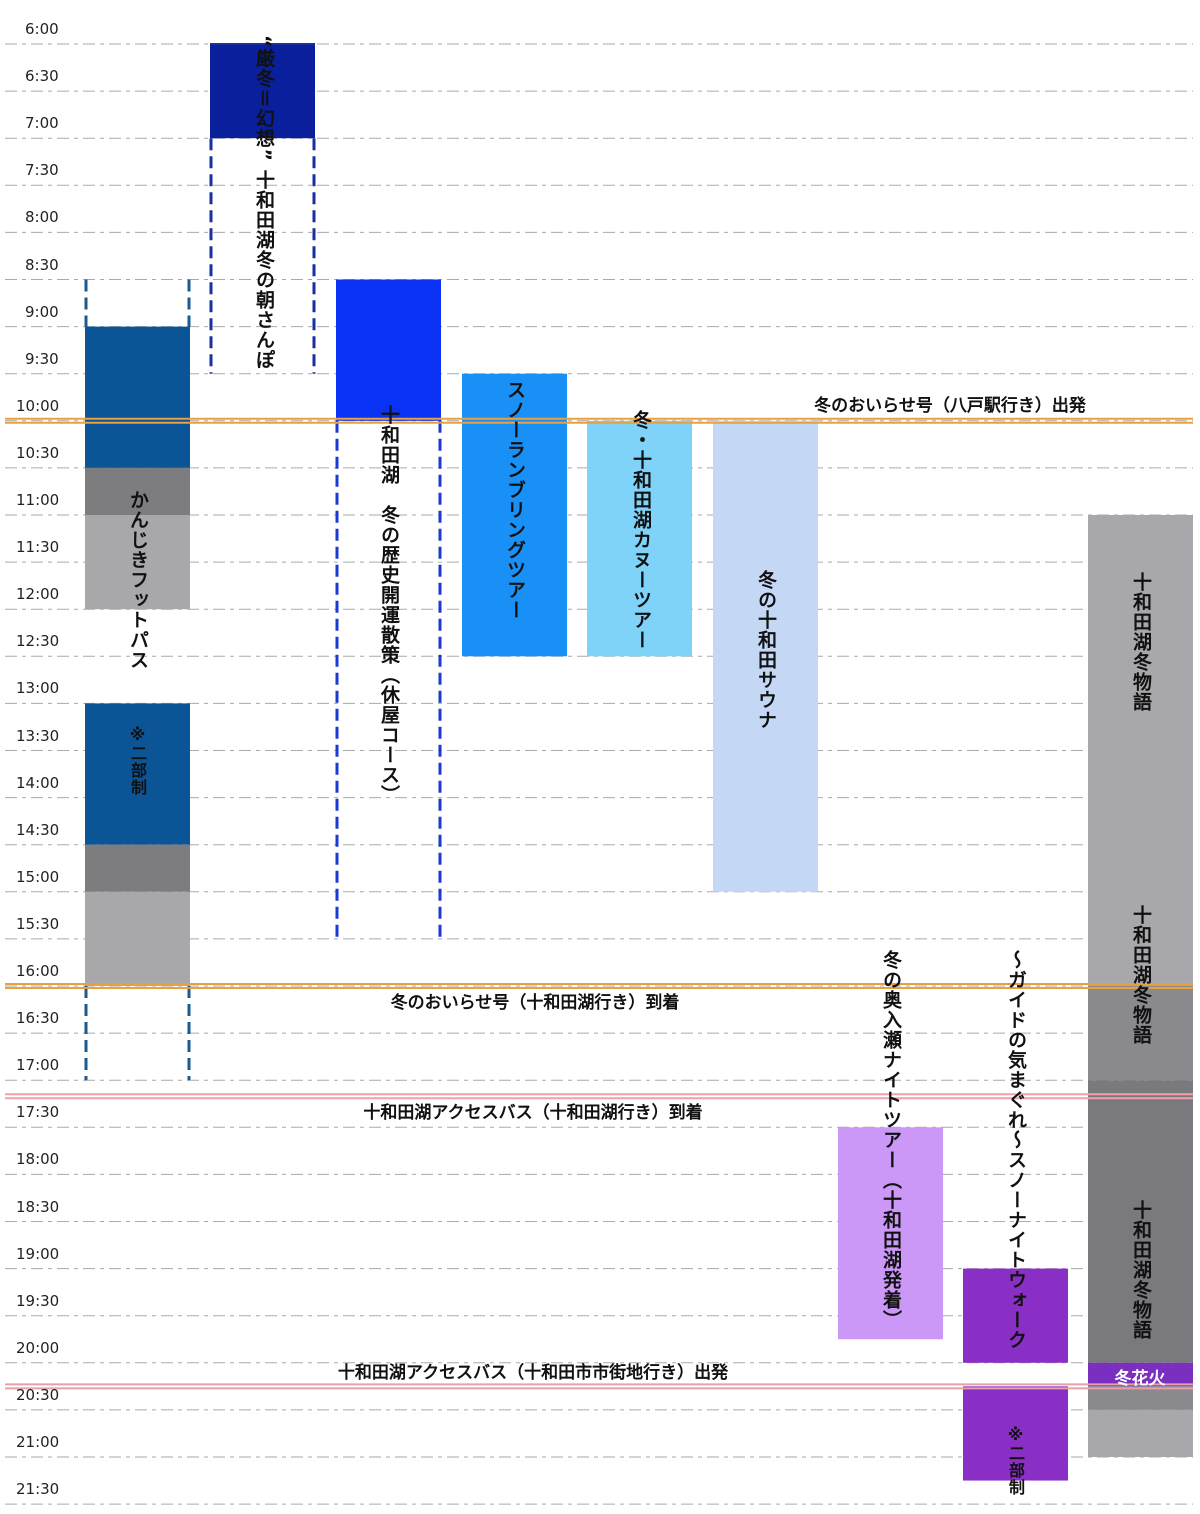 This screenshot has height=1514, width=1200. What do you see at coordinates (950, 405) in the screenshot?
I see `bus-label: 冬のおいらせ号（八戸駅行き）出発` at bounding box center [950, 405].